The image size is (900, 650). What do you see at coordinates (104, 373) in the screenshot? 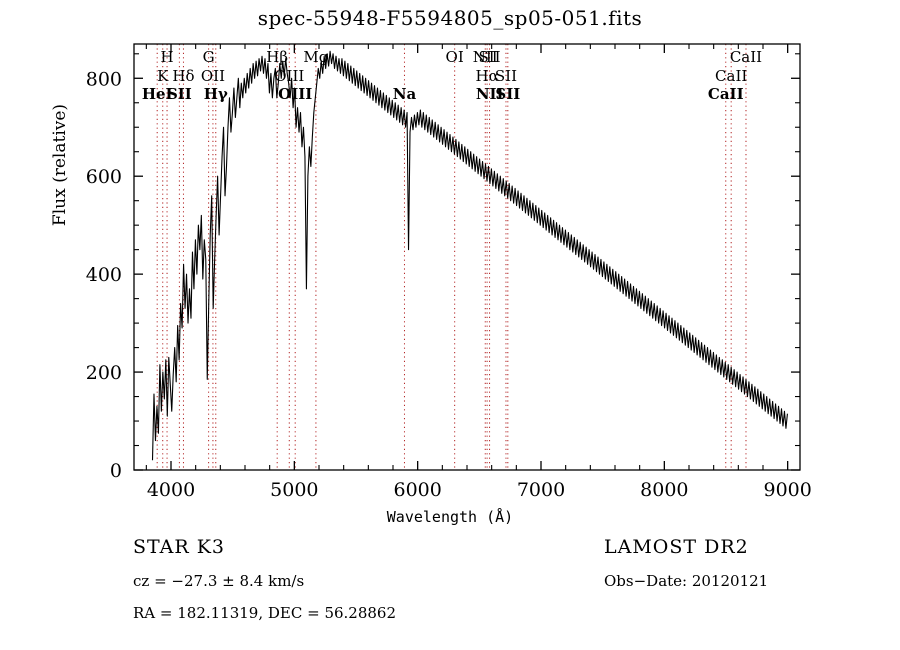
I see `svg-text: 200` at bounding box center [104, 373].